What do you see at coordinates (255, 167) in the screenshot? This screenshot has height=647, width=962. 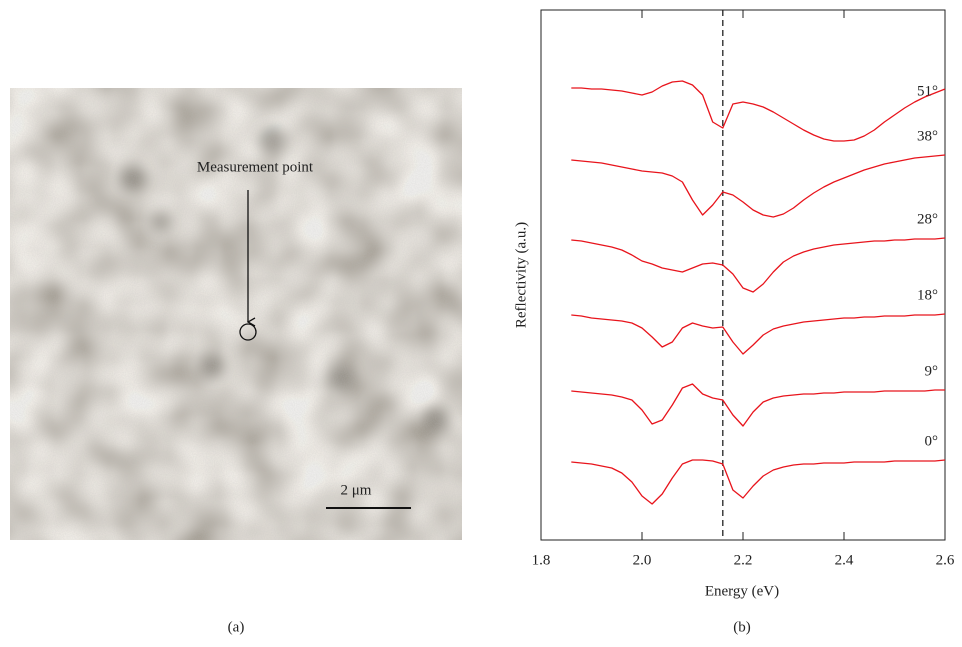 I see `annotation: Measurement point` at bounding box center [255, 167].